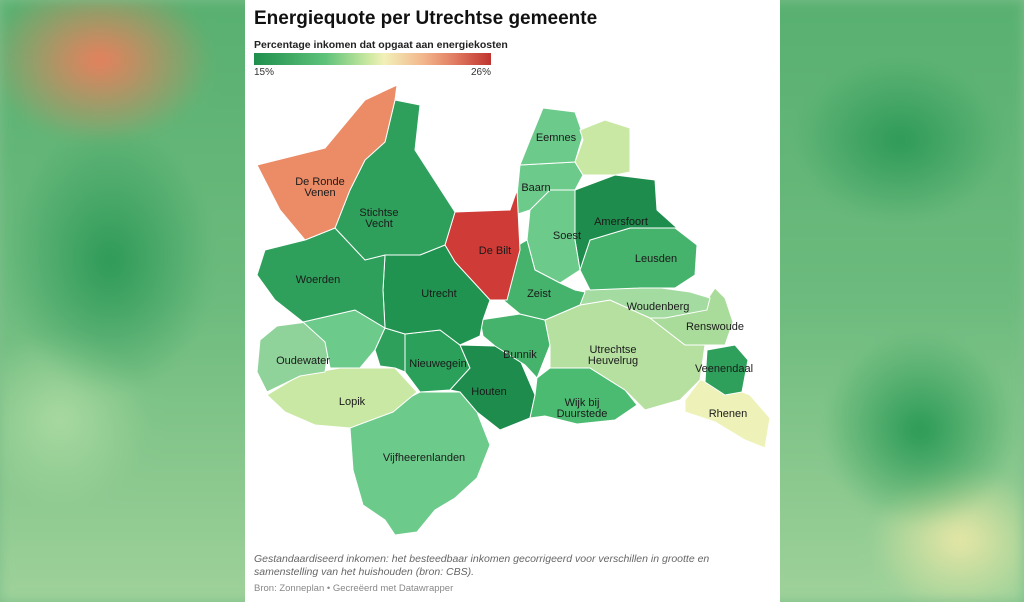 This screenshot has width=1024, height=602. Describe the element at coordinates (424, 458) in the screenshot. I see `label-vijfheerenlanden: Vijfheerenlanden` at that location.